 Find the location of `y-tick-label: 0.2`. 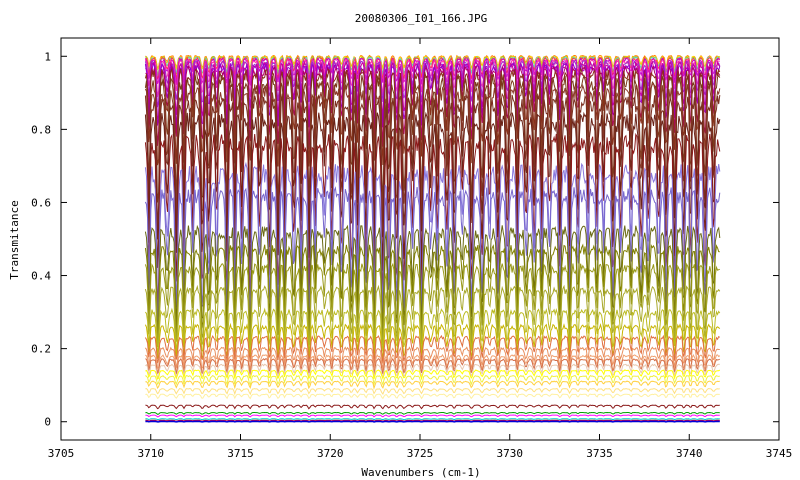

y-tick-label: 0.2 is located at coordinates (41, 349).